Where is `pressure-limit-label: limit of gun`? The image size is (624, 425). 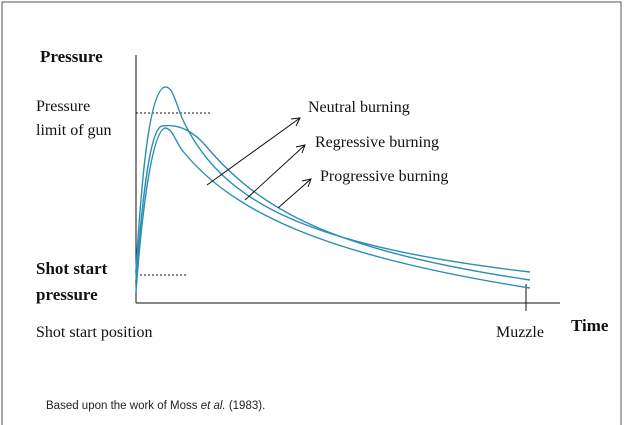 pressure-limit-label: limit of gun is located at coordinates (74, 130).